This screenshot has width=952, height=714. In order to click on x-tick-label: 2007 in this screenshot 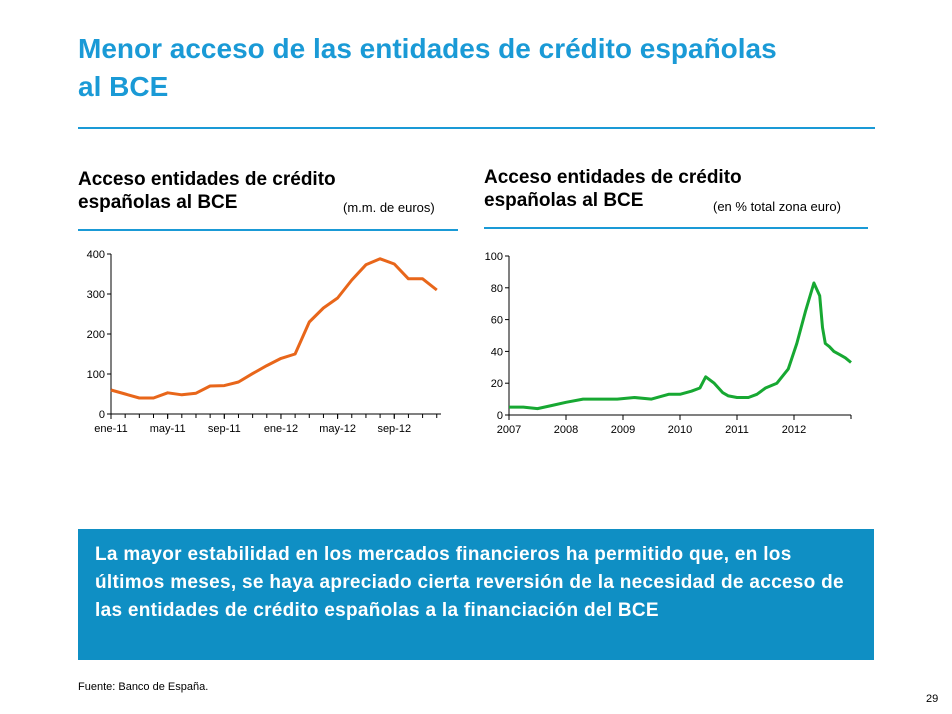, I will do `click(509, 430)`.